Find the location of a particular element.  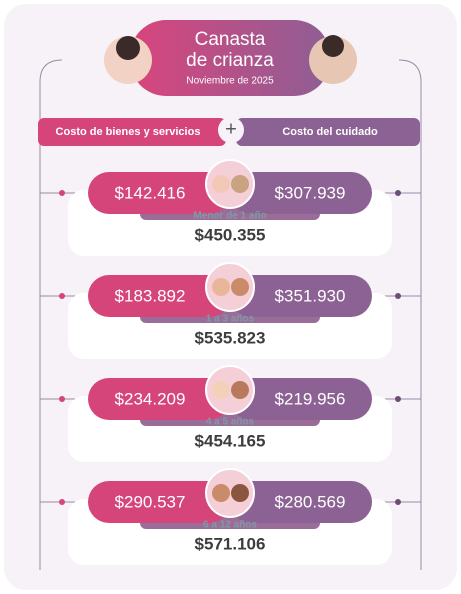

goods-value: $234.209 is located at coordinates (150, 398).